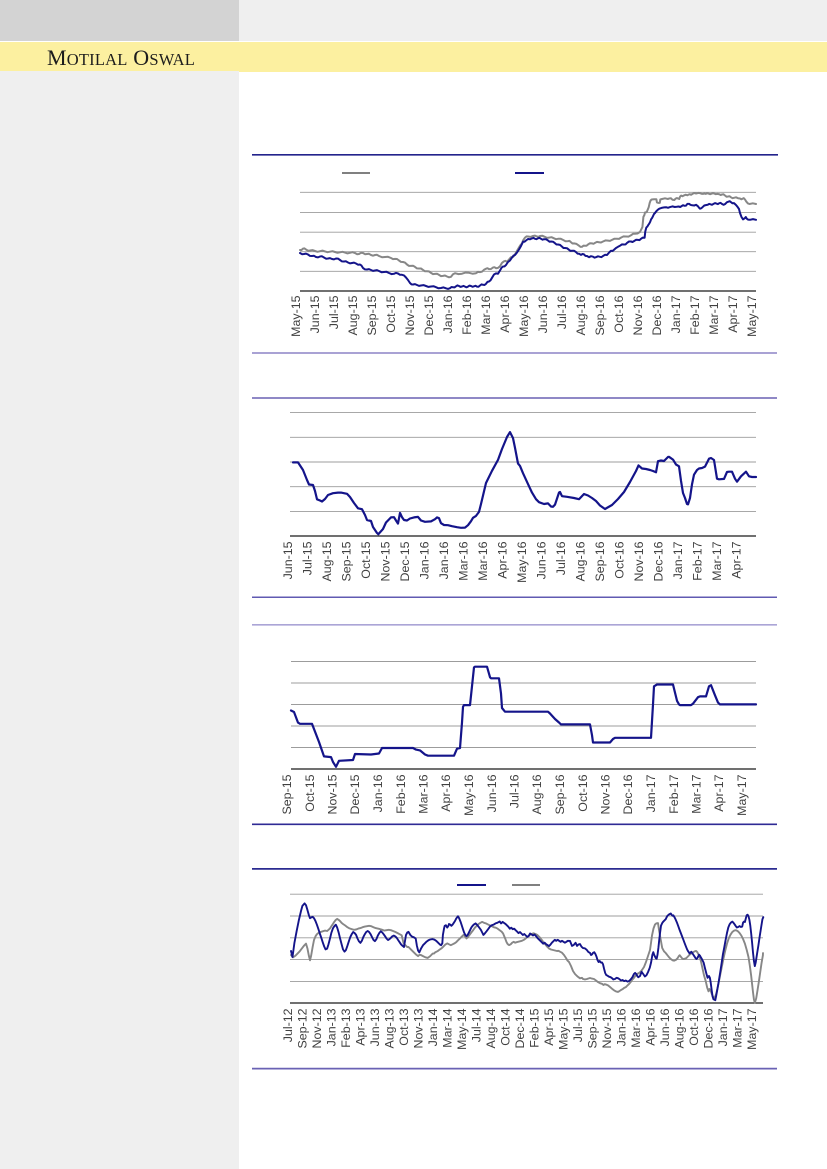 The width and height of the screenshot is (827, 1169). I want to click on svg-text: Jul-12, so click(288, 1025).